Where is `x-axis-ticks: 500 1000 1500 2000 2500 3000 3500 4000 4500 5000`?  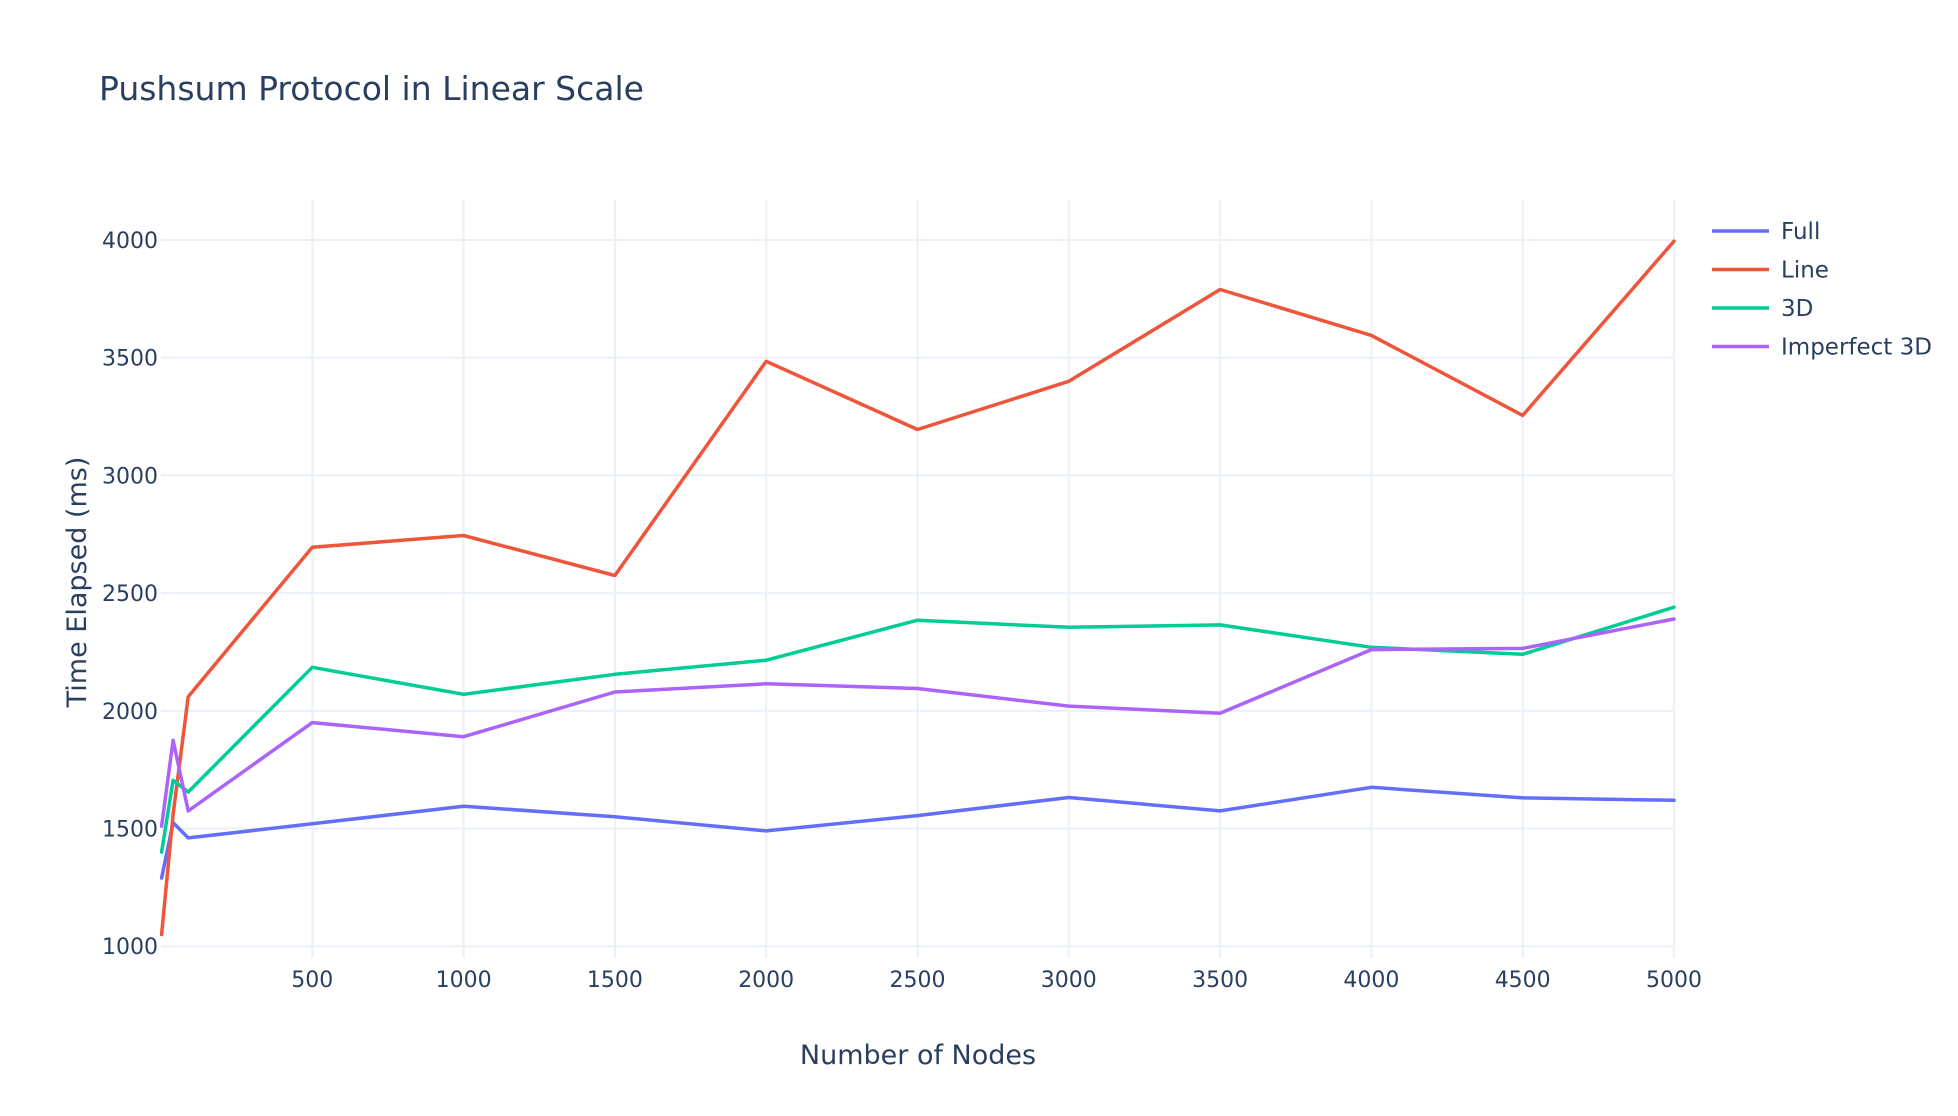 x-axis-ticks: 500 1000 1500 2000 2500 3000 3500 4000 4500 5000 is located at coordinates (996, 980).